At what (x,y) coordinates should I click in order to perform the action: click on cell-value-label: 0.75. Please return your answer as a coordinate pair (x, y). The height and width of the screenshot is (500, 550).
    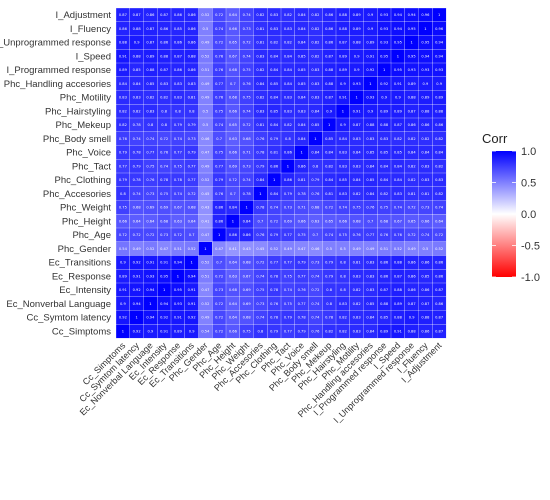
    Looking at the image, I should click on (178, 166).